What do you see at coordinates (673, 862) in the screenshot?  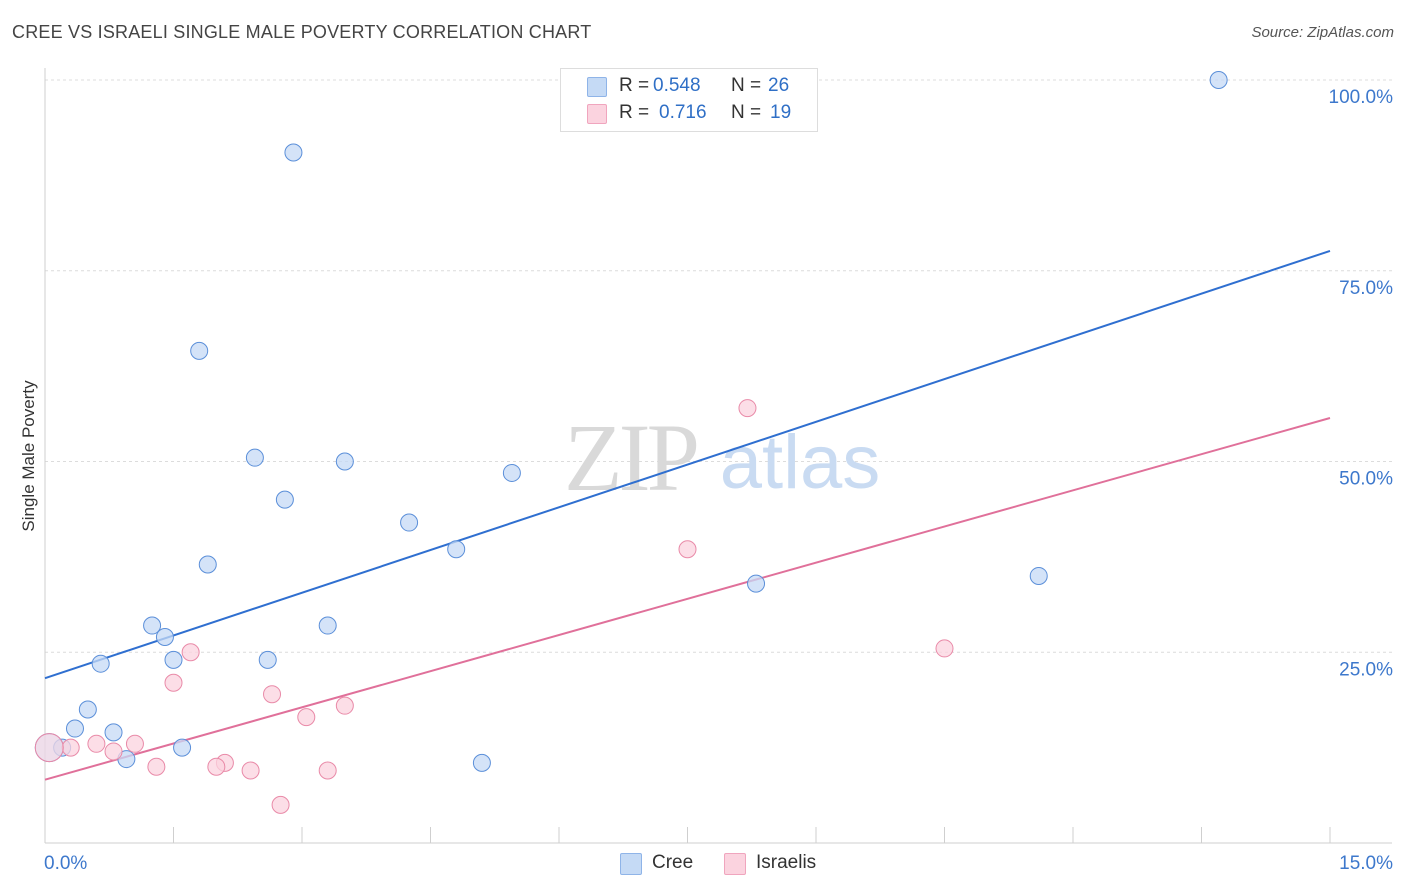 I see `cree-legend-label: Cree` at bounding box center [673, 862].